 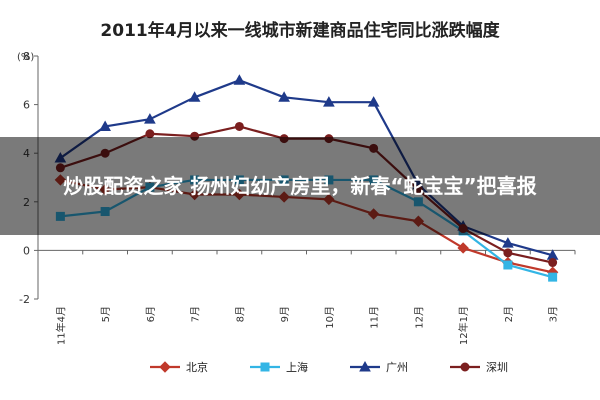 I want to click on legend-item: 北京, so click(x=179, y=367).